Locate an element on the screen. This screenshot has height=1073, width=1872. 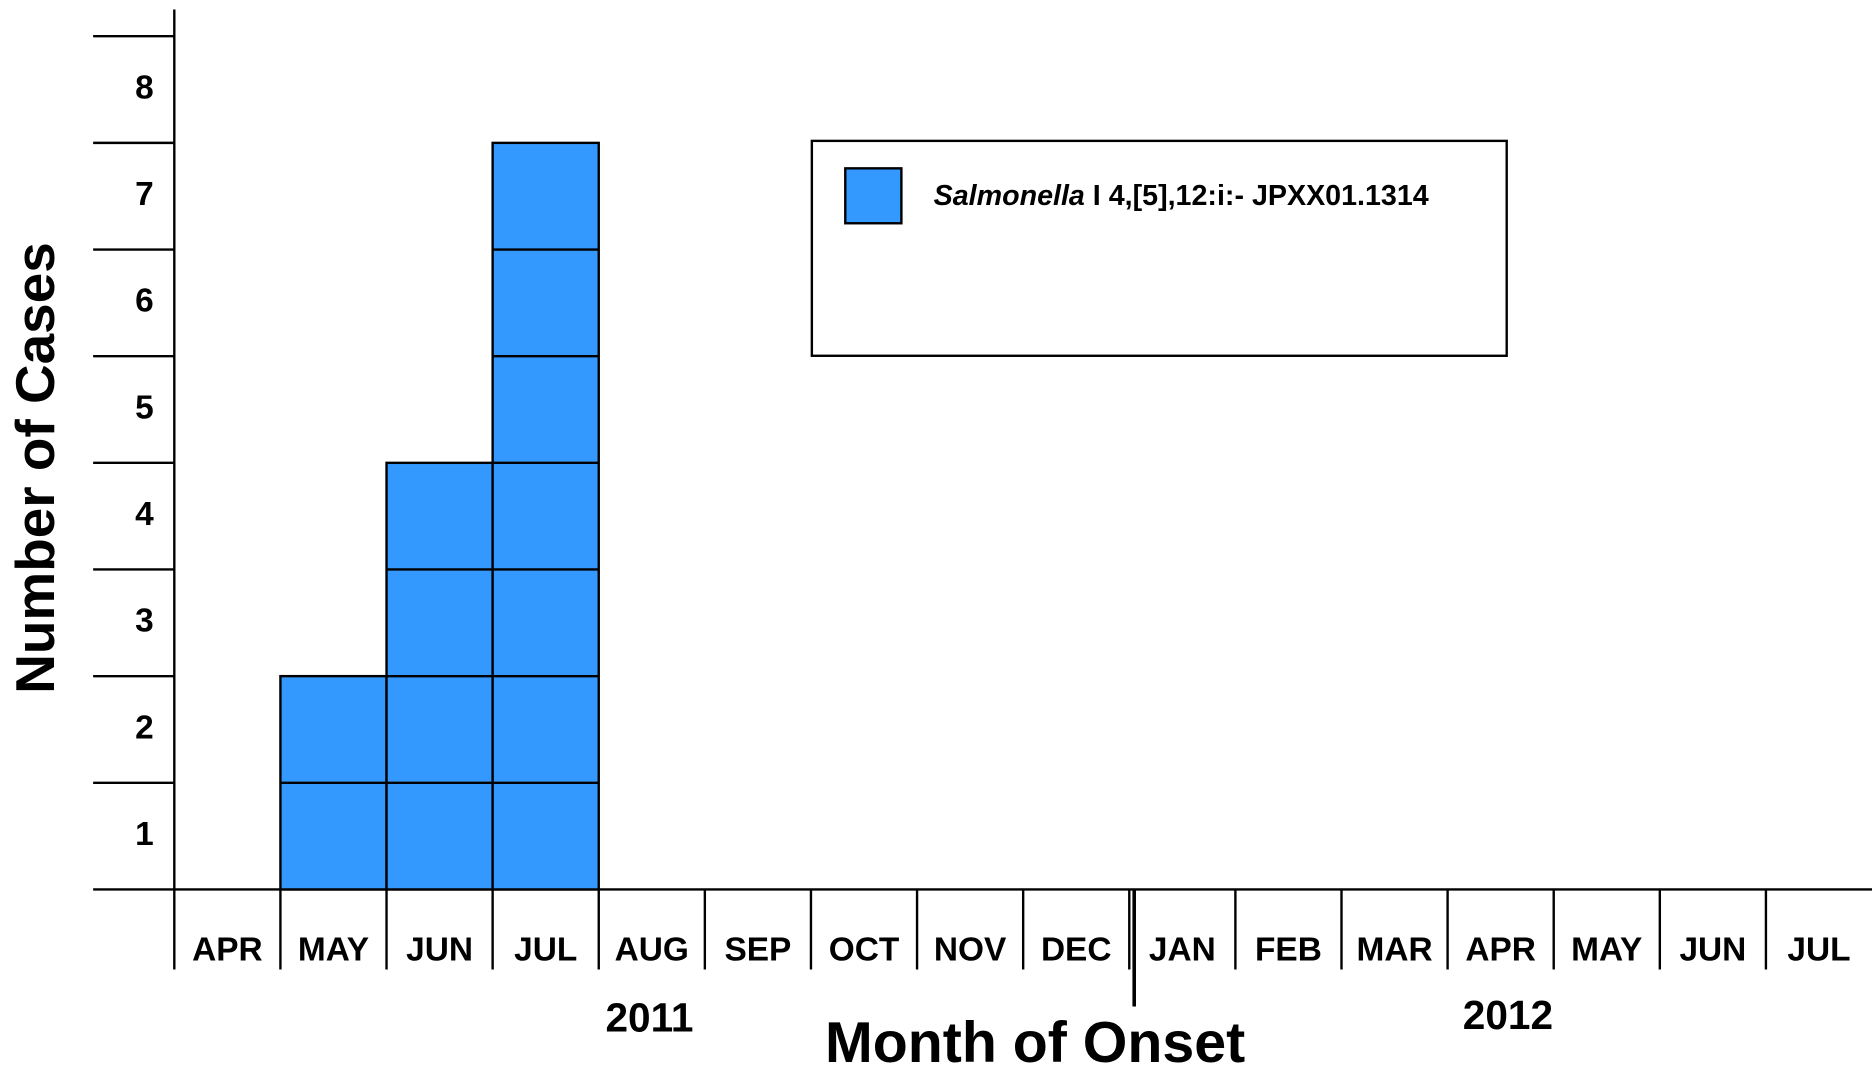
y-tick-label: 5 is located at coordinates (144, 407).